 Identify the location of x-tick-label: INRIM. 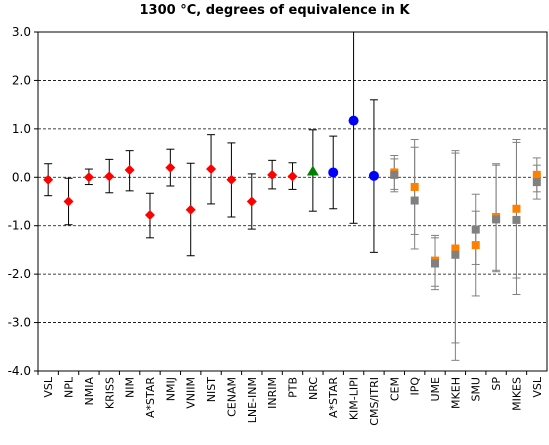
(272, 393).